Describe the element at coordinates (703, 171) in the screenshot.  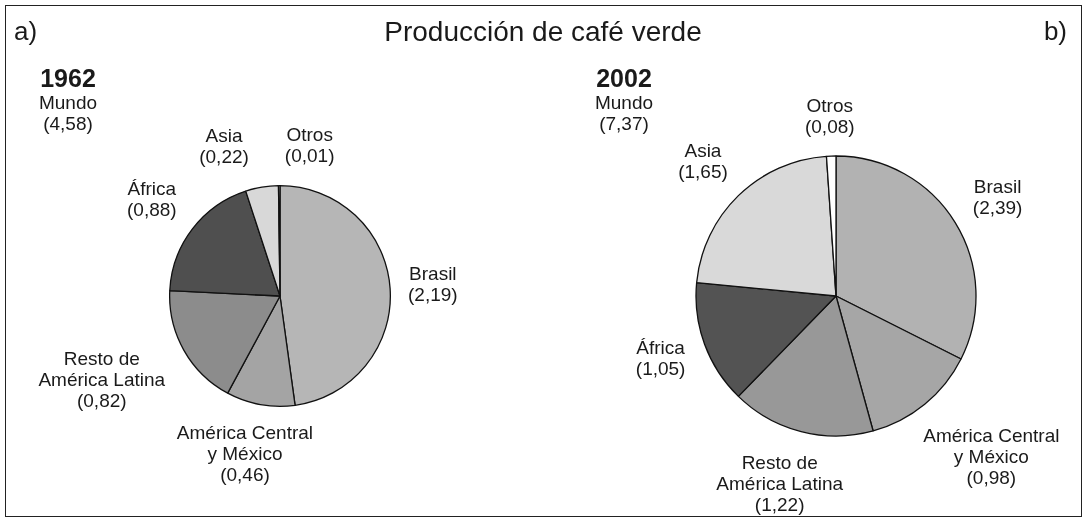
I see `data-label: (1,65)` at that location.